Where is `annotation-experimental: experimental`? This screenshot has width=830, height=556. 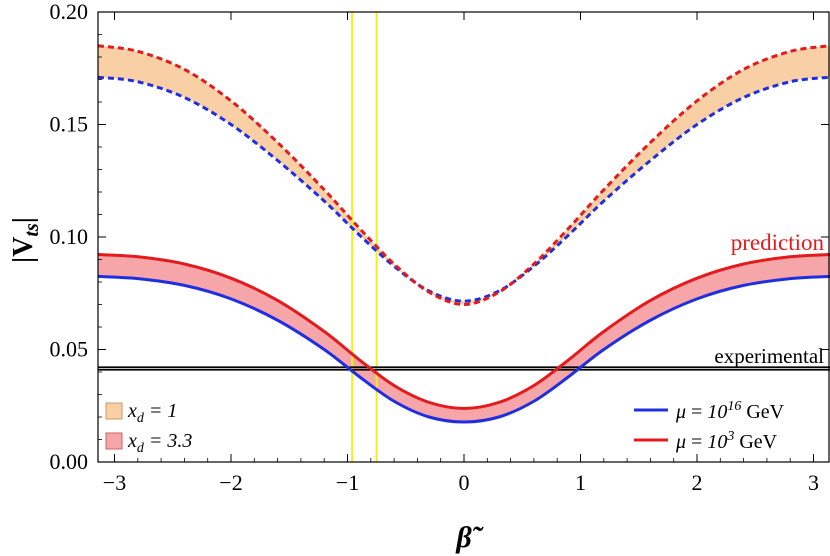 annotation-experimental: experimental is located at coordinates (769, 356).